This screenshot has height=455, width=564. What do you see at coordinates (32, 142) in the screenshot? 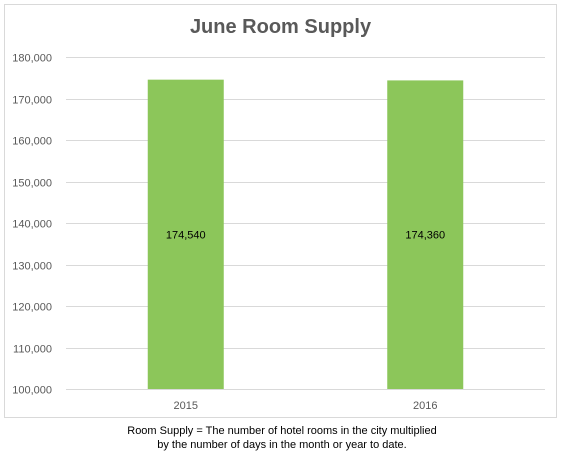
I see `y-tick-label: 160,000` at bounding box center [32, 142].